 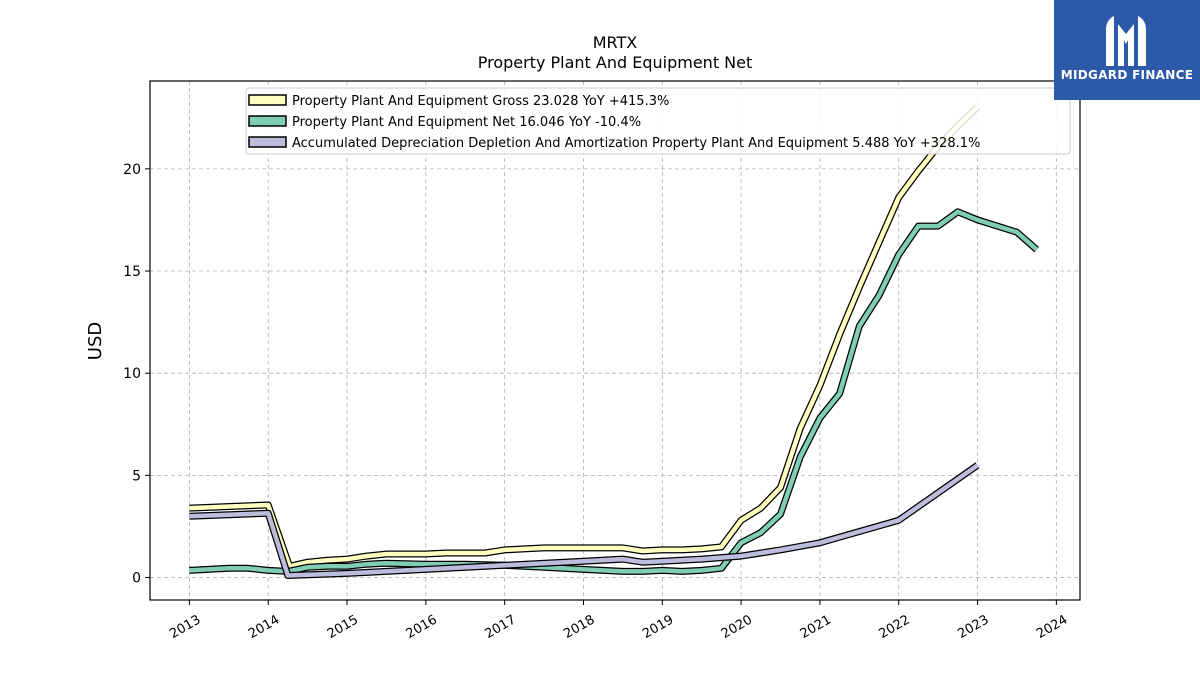 I want to click on logo-mark-icon, so click(x=1126, y=41).